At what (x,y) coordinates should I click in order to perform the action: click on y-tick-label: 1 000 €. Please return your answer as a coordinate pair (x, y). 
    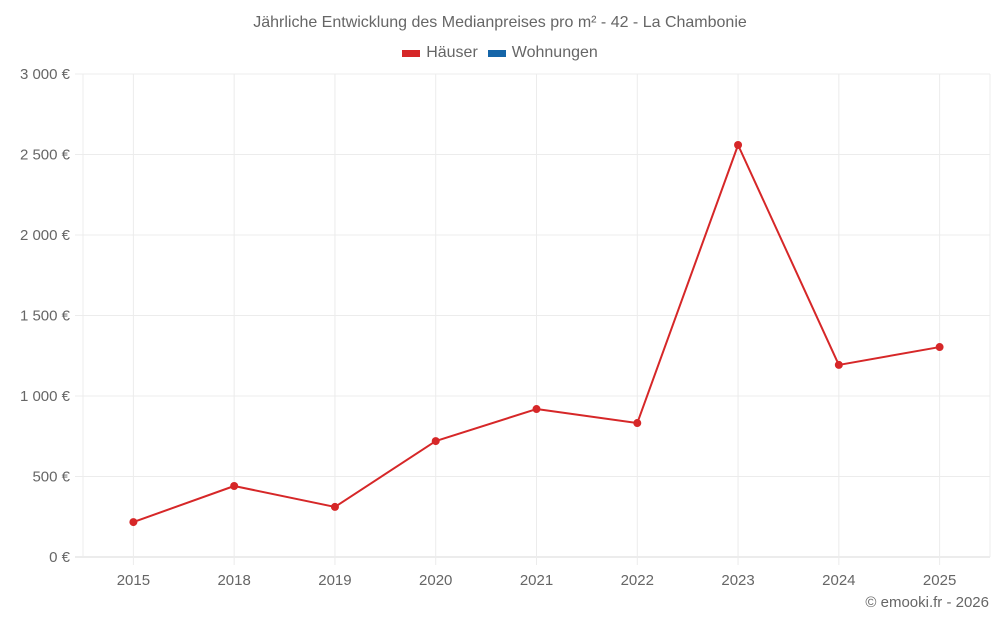
    Looking at the image, I should click on (45, 396).